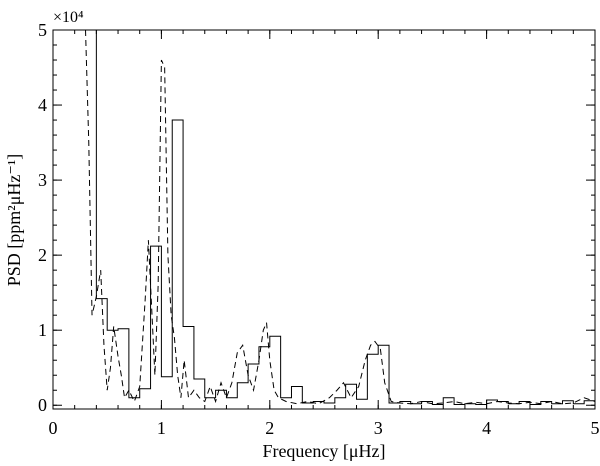  I want to click on y-tick-label: 3, so click(42, 180).